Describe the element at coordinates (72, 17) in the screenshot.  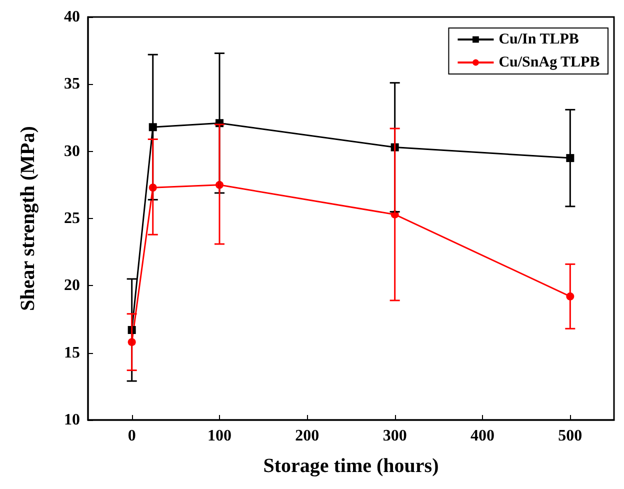
I see `y-tick-label: 40` at that location.